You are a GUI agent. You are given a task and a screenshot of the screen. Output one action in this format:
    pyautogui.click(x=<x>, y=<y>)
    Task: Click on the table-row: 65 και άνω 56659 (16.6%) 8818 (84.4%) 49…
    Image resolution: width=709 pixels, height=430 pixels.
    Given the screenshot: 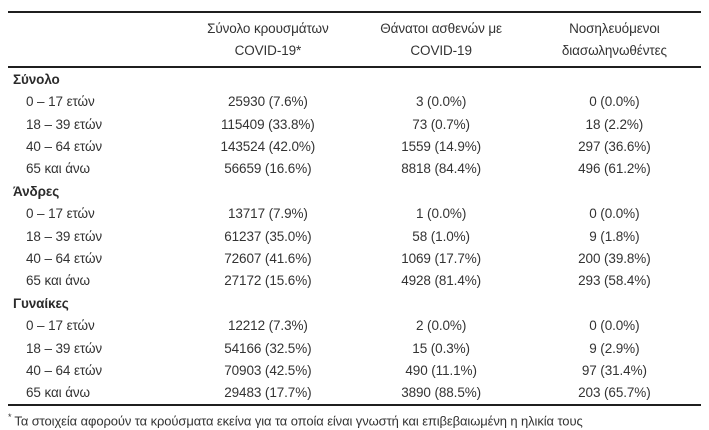 What is the action you would take?
    pyautogui.click(x=354, y=169)
    